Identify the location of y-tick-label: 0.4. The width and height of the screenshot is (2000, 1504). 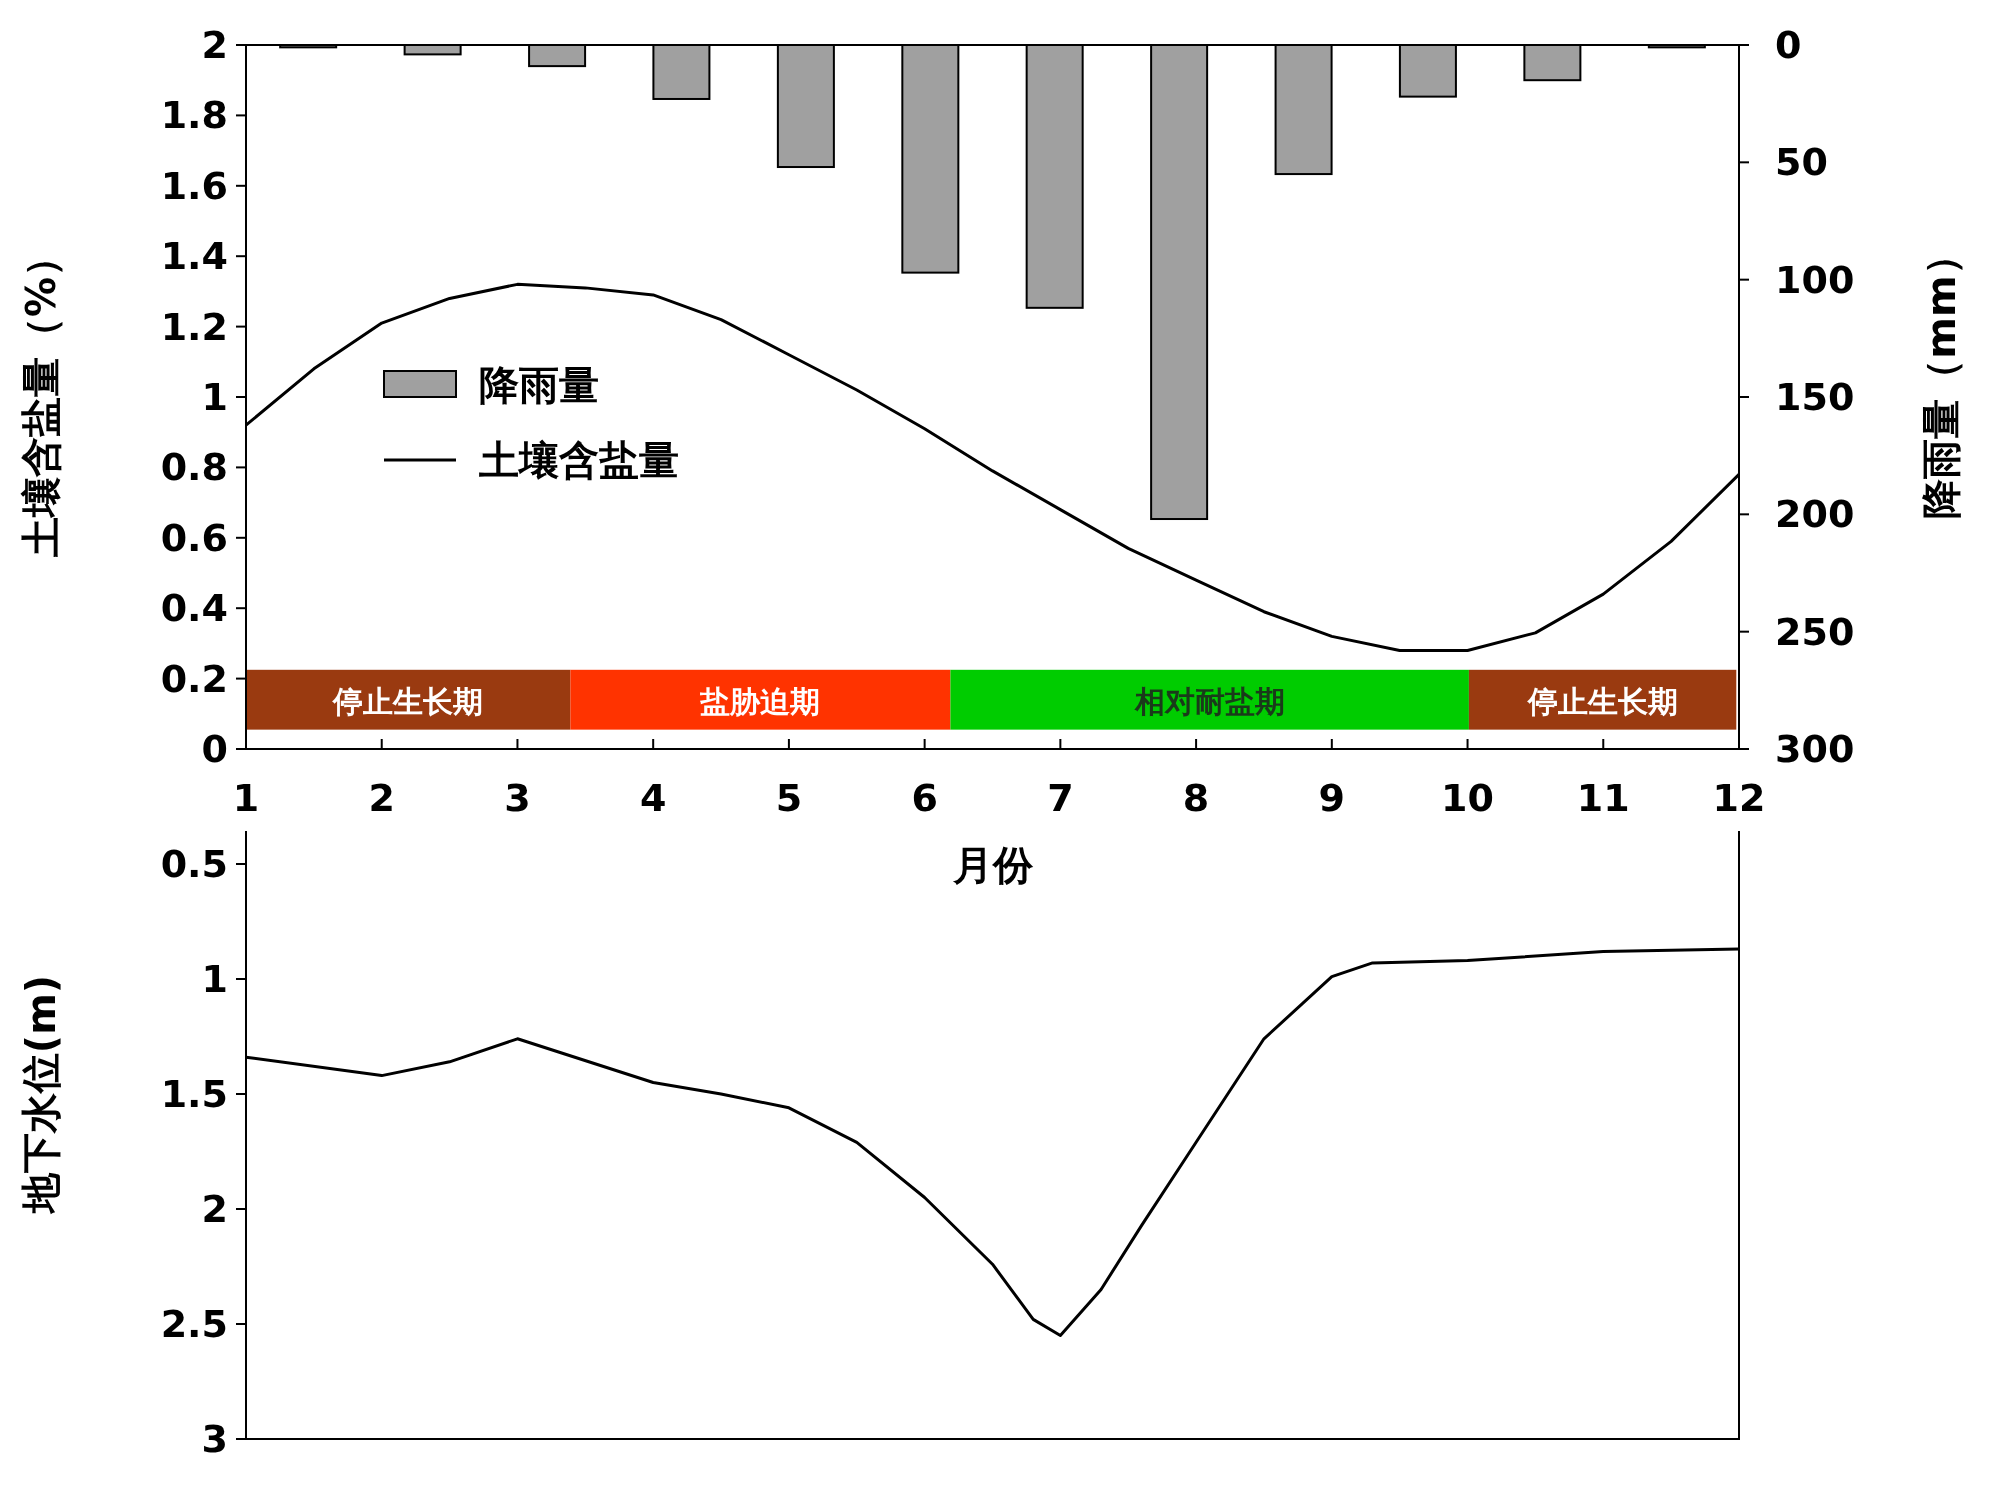
(194, 608).